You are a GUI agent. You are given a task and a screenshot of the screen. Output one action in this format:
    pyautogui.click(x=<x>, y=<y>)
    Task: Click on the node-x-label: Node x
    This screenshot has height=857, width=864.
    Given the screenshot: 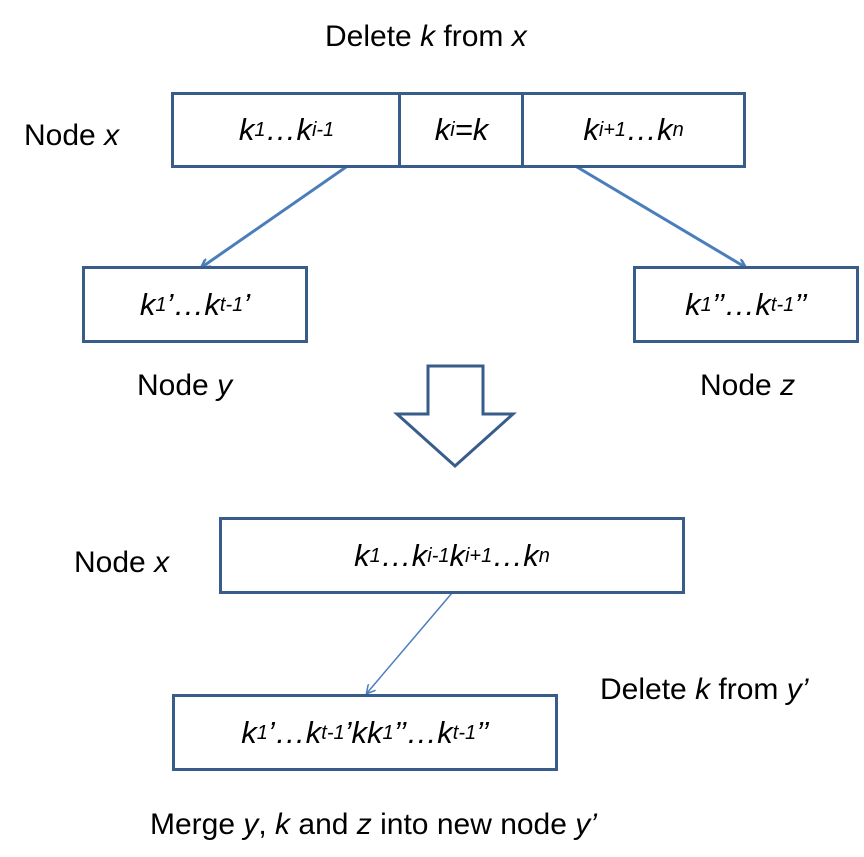 What is the action you would take?
    pyautogui.click(x=72, y=135)
    